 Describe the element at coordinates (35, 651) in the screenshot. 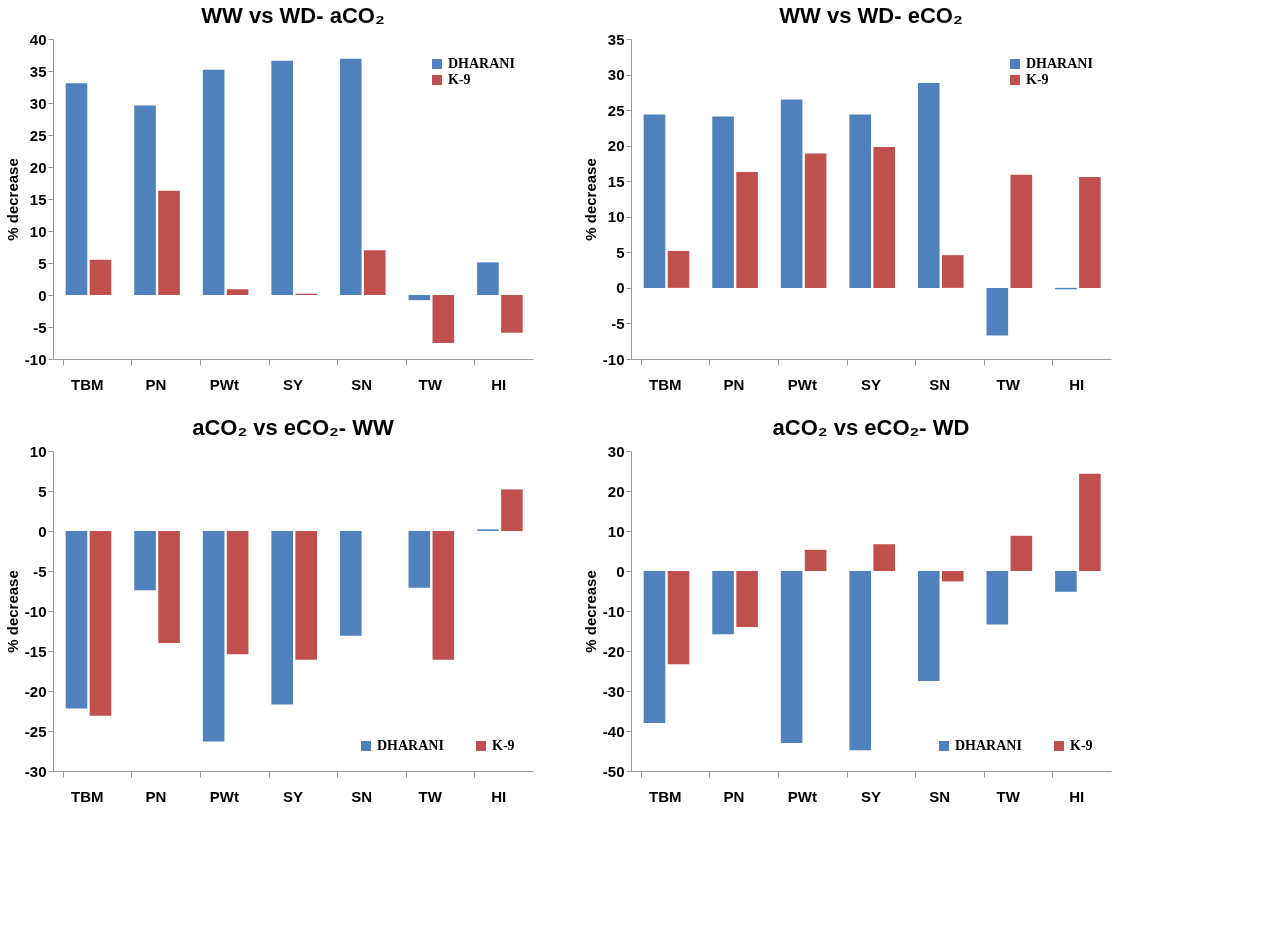

I see `y-tick-label: -15` at that location.